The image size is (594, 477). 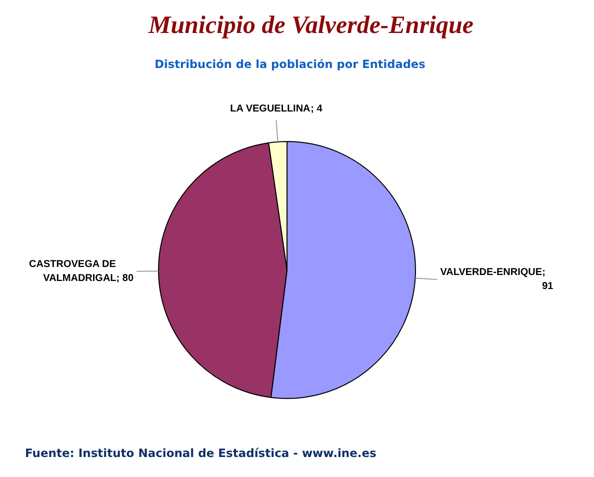 I want to click on chart-subtitle: Distribución de la población por Entidades, so click(x=290, y=64).